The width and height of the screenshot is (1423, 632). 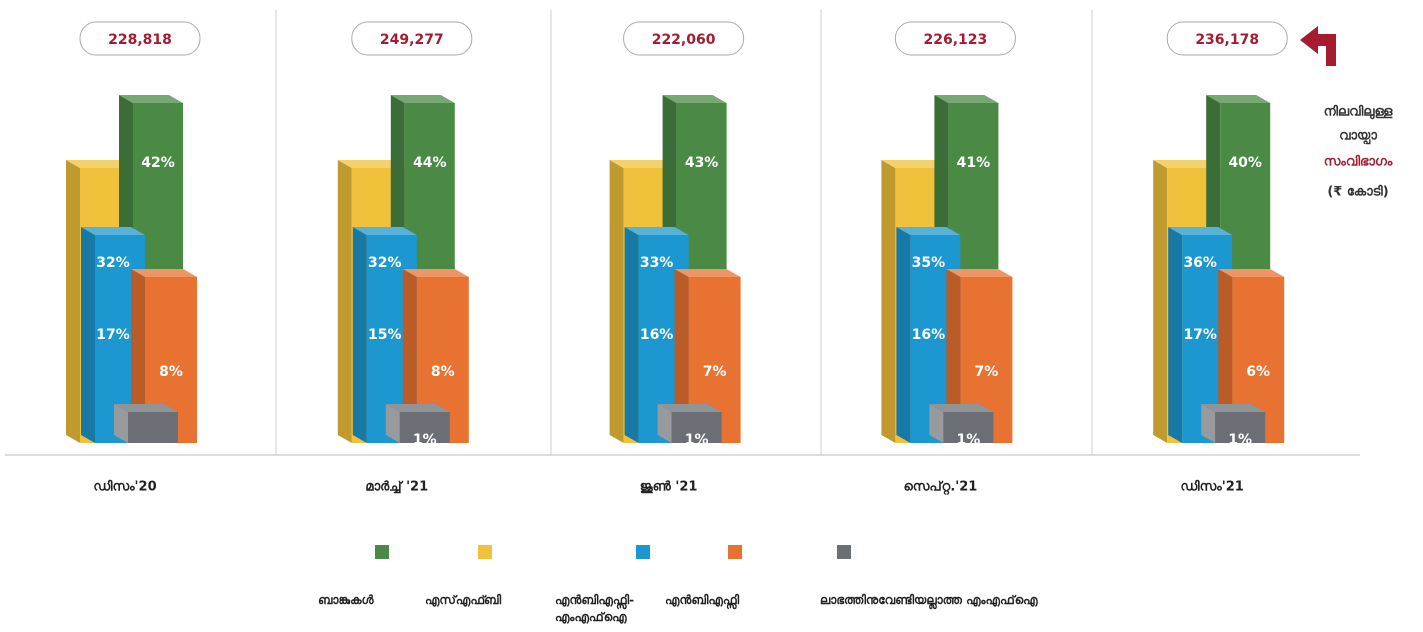 What do you see at coordinates (940, 487) in the screenshot?
I see `x-tick-label: സെപ്റ്റ.'21` at bounding box center [940, 487].